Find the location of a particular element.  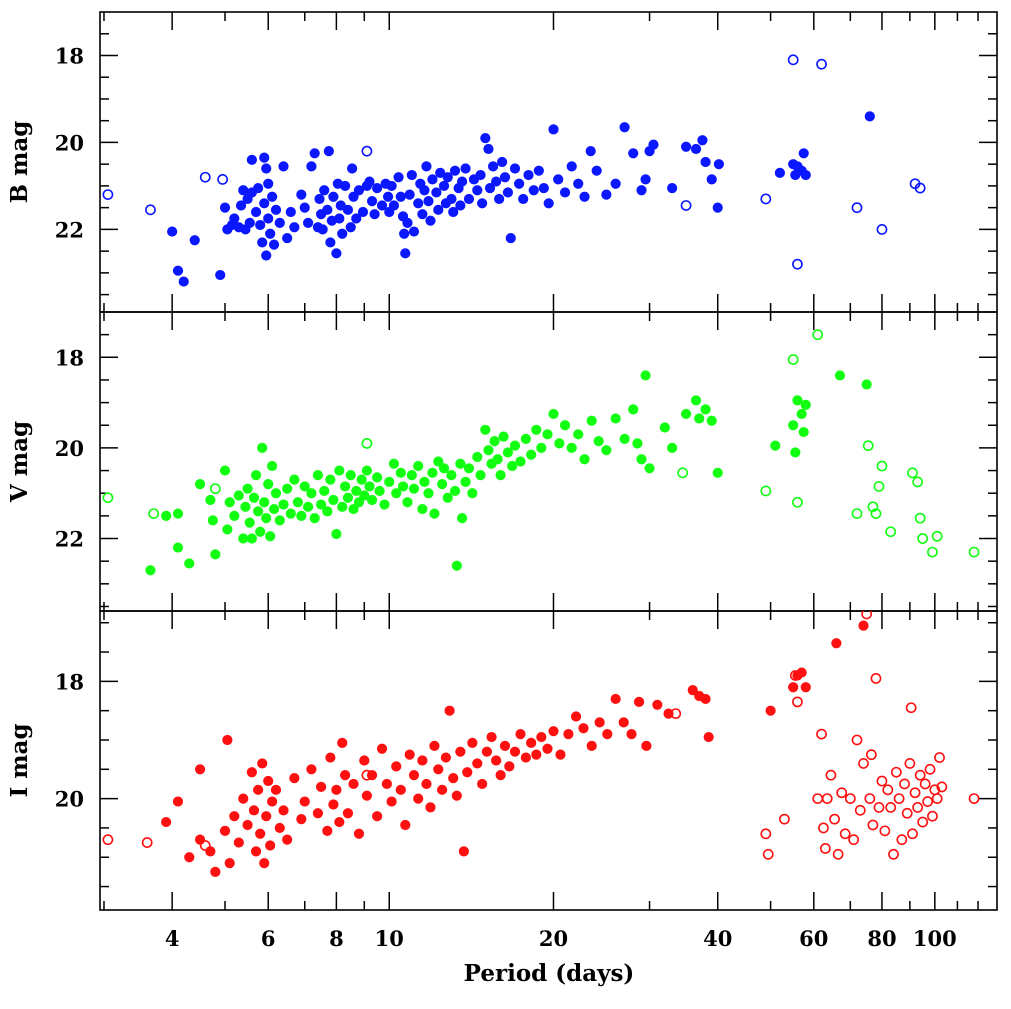

y-tick-label: 20 is located at coordinates (69, 142).